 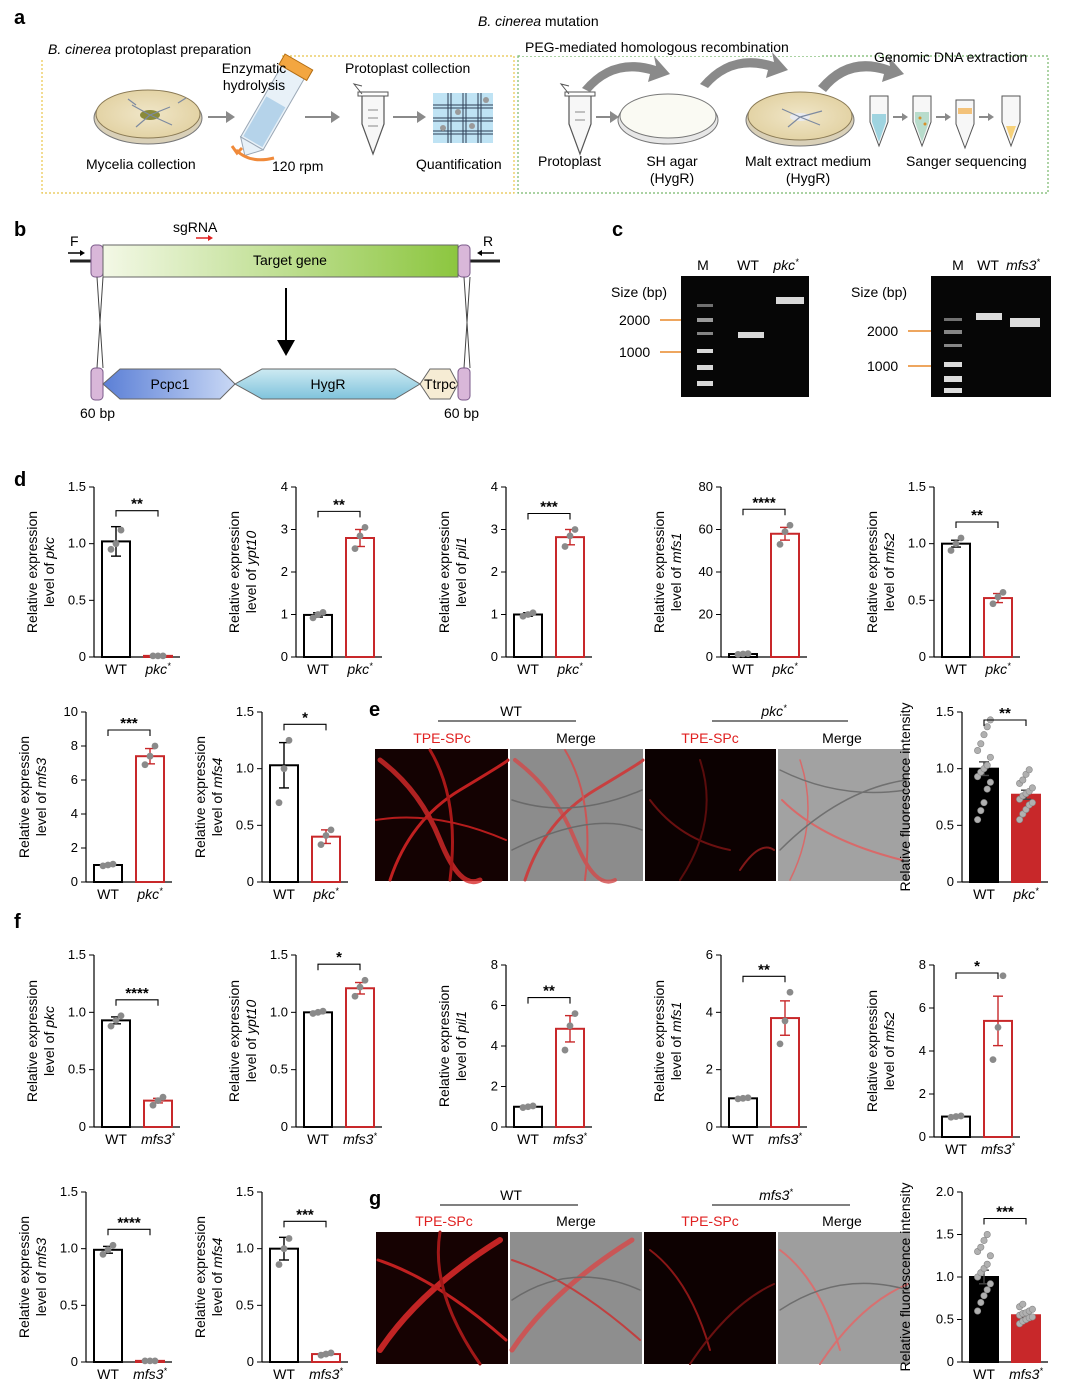 What do you see at coordinates (442, 1298) in the screenshot?
I see `g-wt-fluor-image` at bounding box center [442, 1298].